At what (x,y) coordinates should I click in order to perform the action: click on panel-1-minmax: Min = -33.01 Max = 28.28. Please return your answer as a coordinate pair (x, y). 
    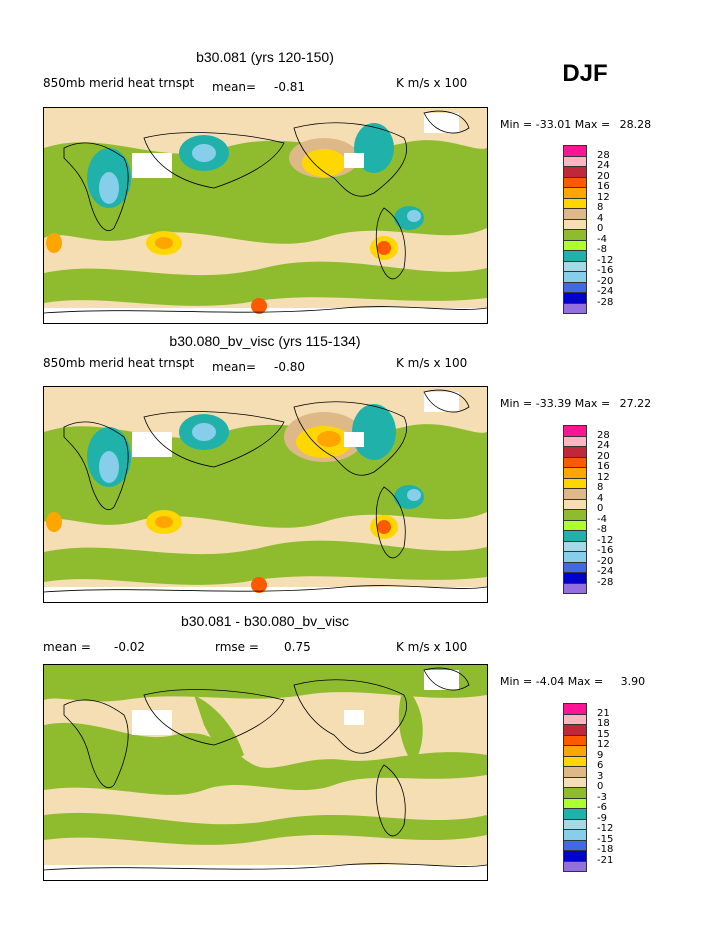
    Looking at the image, I should click on (575, 124).